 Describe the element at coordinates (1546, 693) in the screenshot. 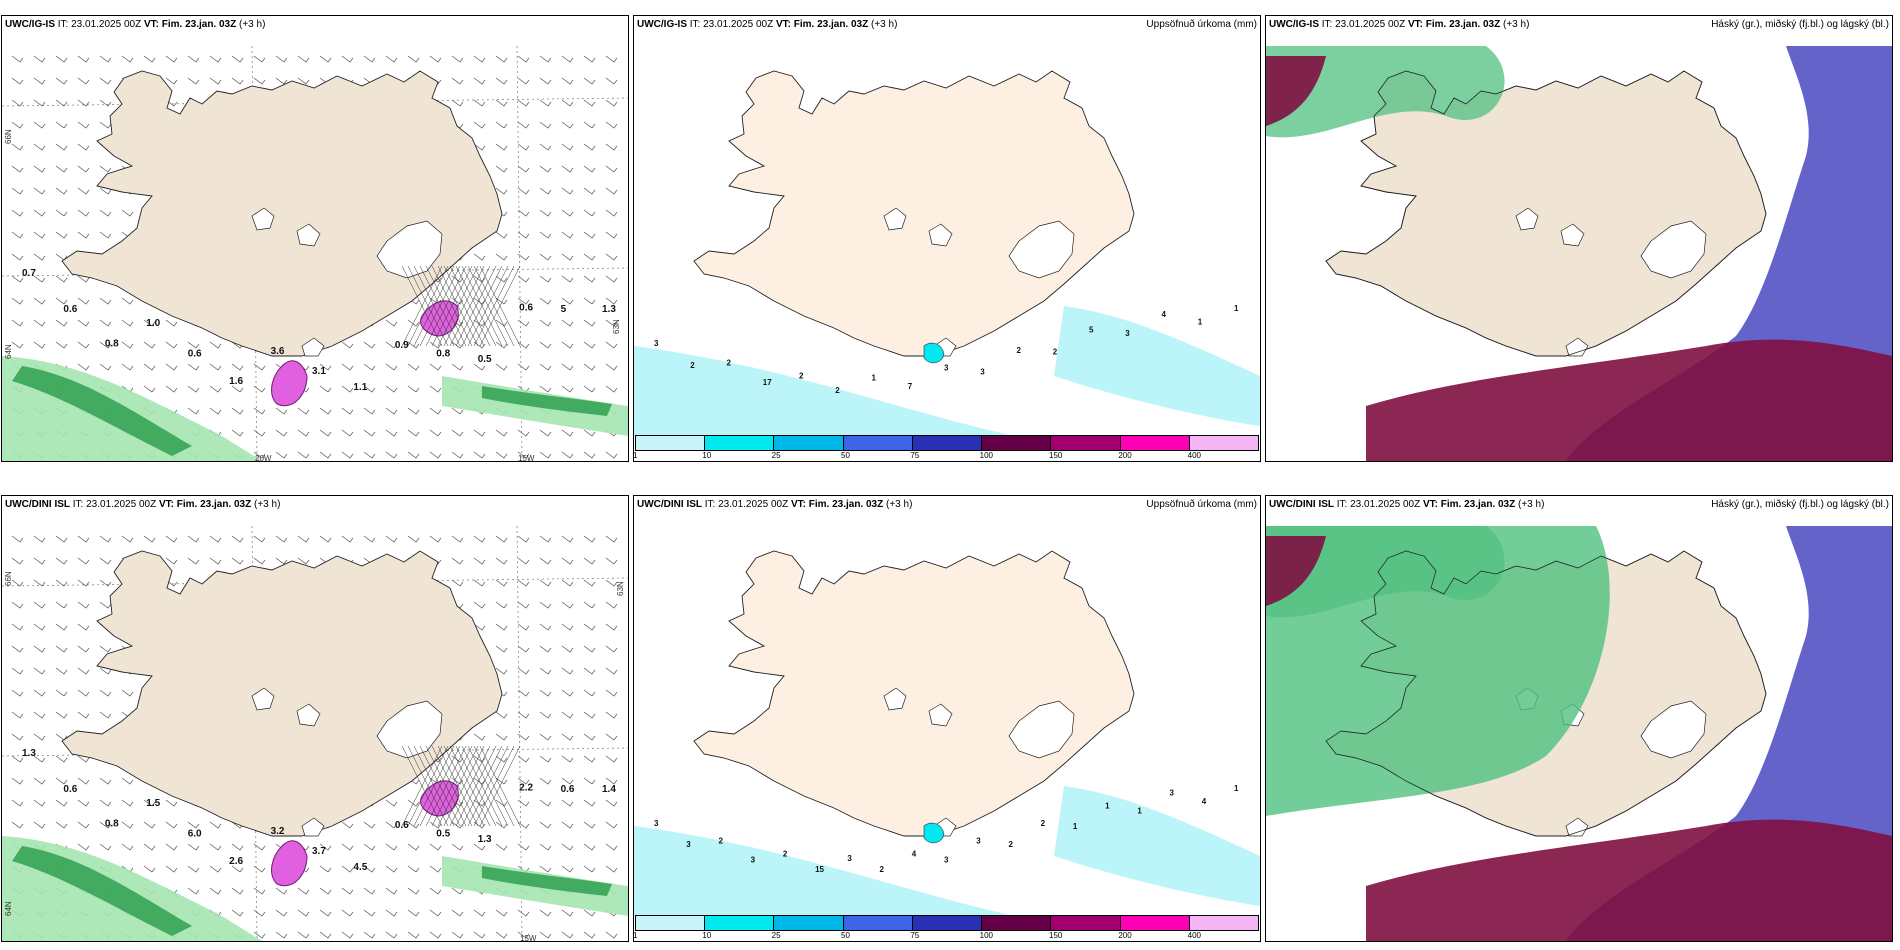

I see `coastline-overlay` at that location.